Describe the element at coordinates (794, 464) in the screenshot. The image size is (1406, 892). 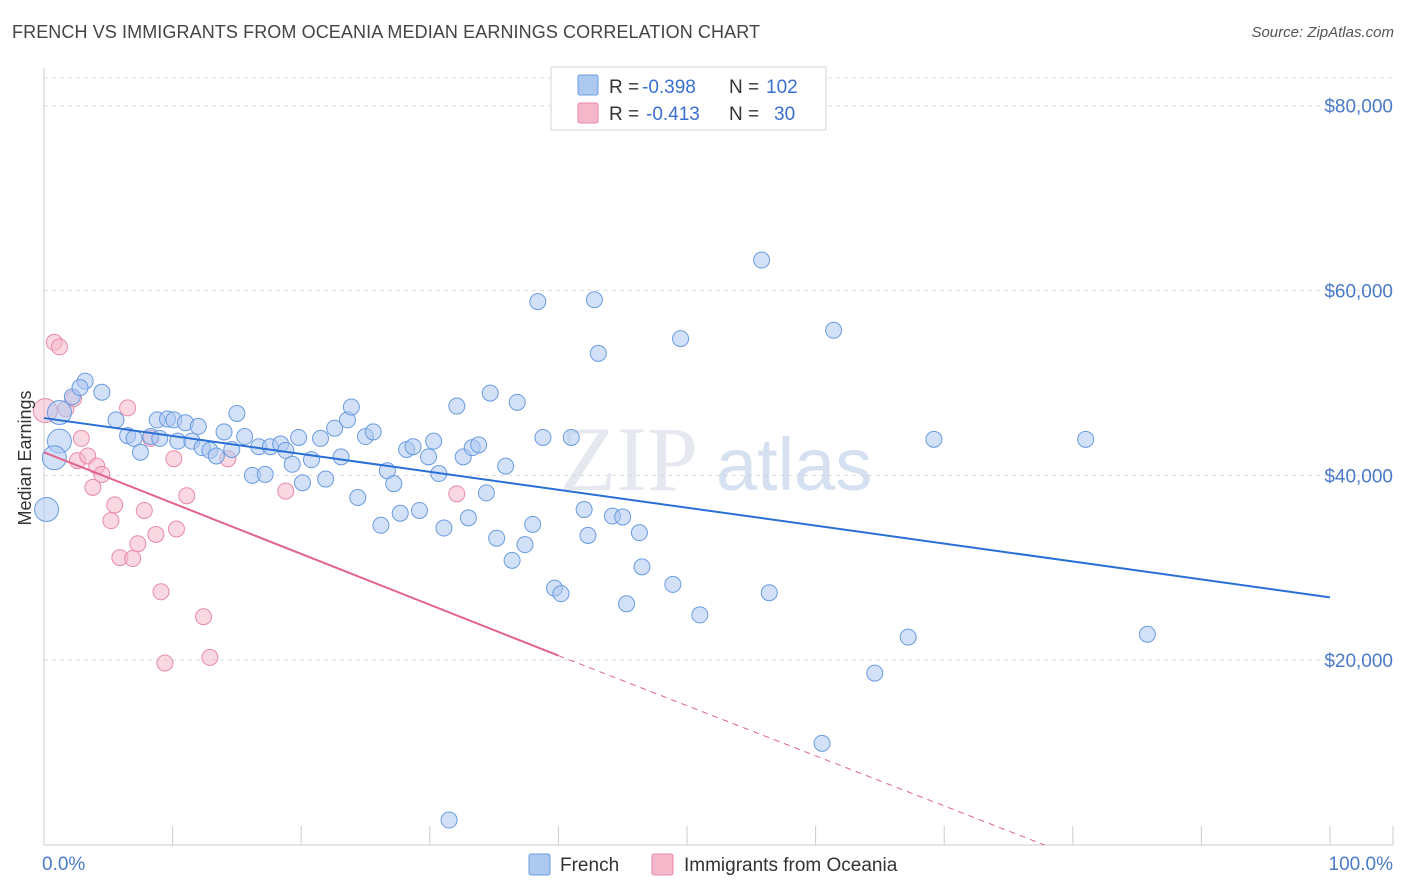
I see `watermark-atlas: atlas` at that location.